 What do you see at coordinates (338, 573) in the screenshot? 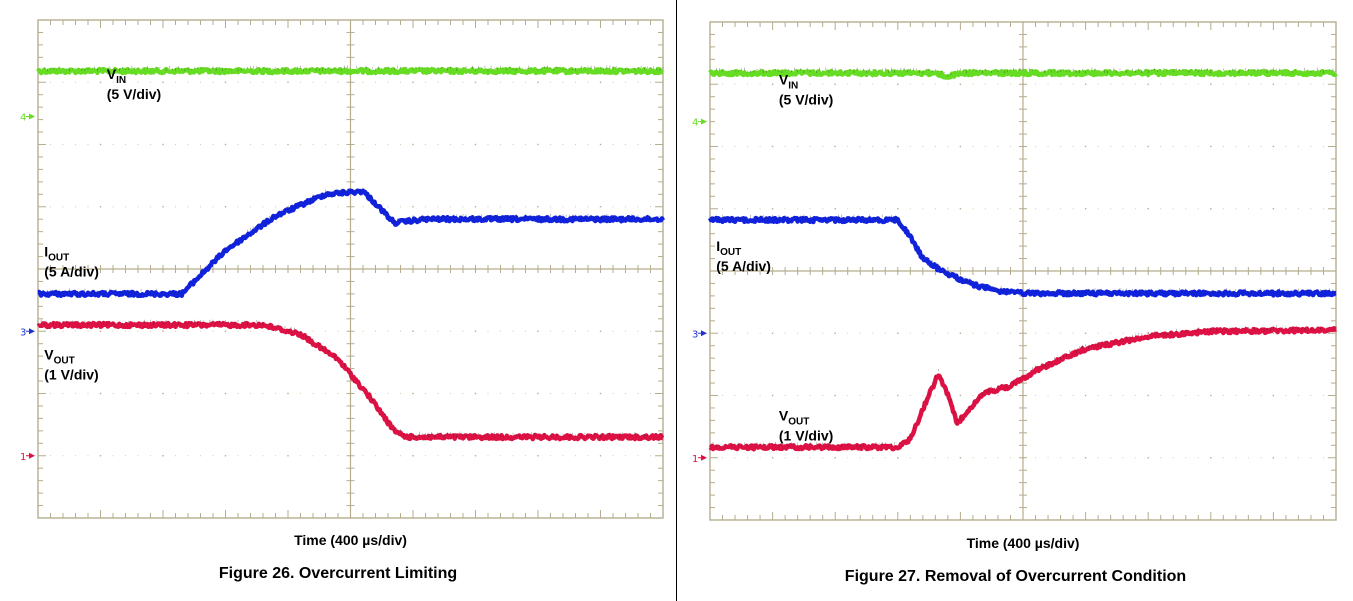
I see `figure-caption: Figure 26. Overcurrent Limiting` at bounding box center [338, 573].